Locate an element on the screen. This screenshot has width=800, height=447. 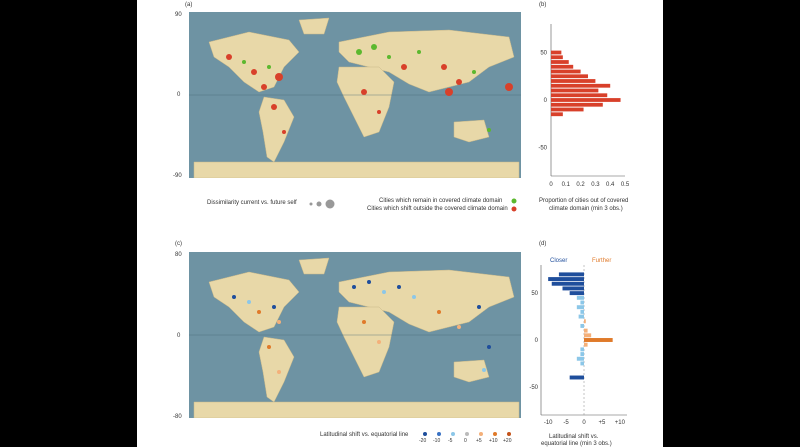
chart-d-ytick: 50 is located at coordinates (534, 294).